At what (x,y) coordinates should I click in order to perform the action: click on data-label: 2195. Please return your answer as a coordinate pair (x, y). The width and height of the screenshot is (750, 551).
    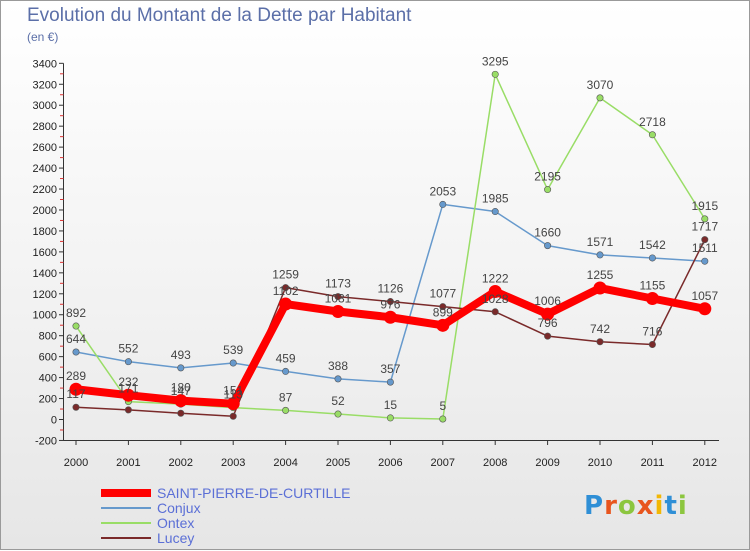
    Looking at the image, I should click on (547, 177).